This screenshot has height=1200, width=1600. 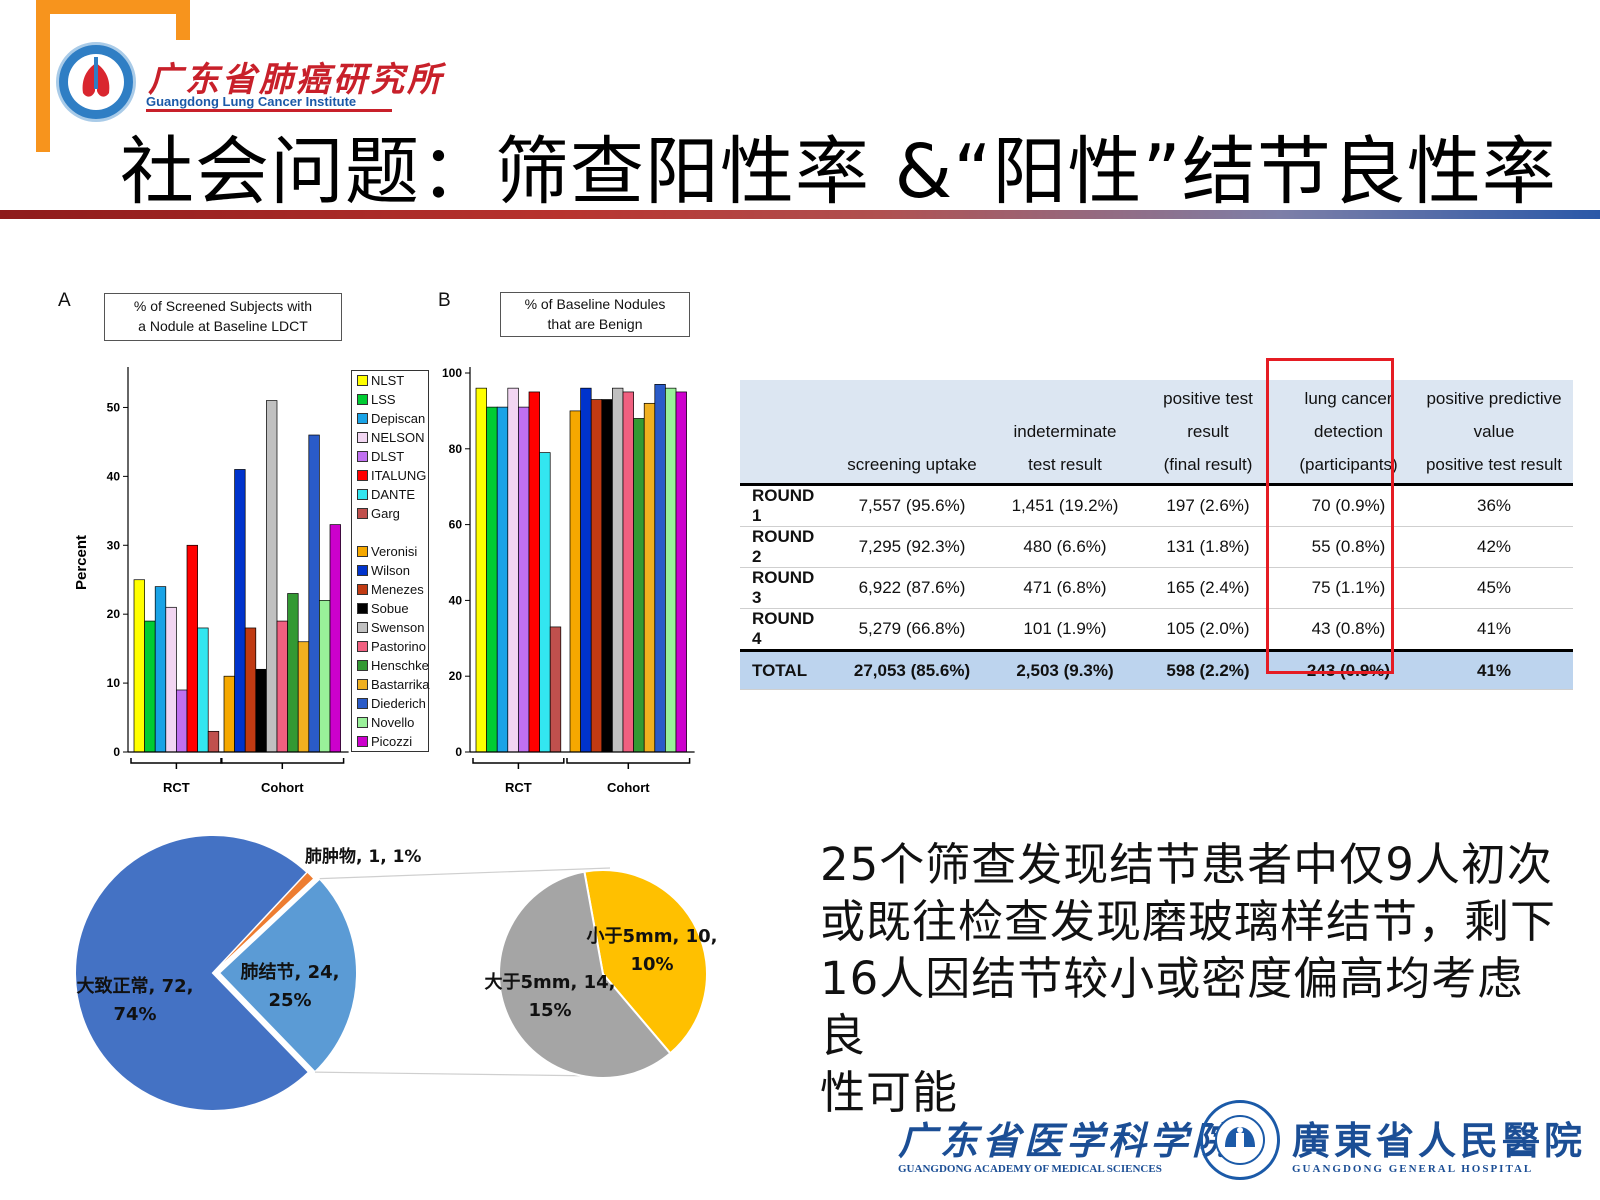 I want to click on cell-indeterminate: 101 (1.9%), so click(x=1065, y=629).